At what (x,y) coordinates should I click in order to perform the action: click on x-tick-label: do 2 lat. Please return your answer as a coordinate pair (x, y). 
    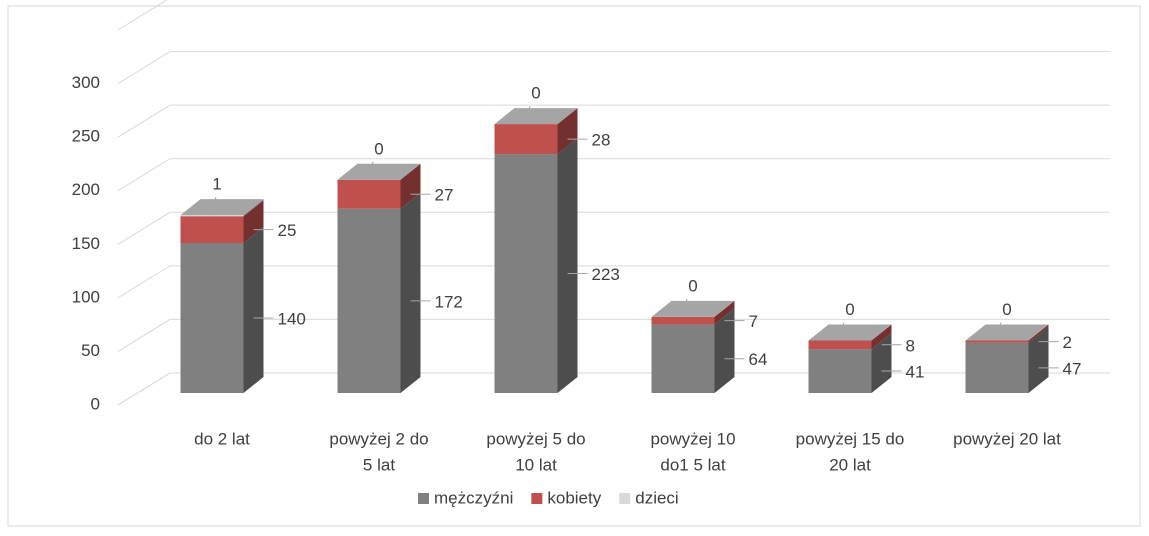
    Looking at the image, I should click on (222, 438).